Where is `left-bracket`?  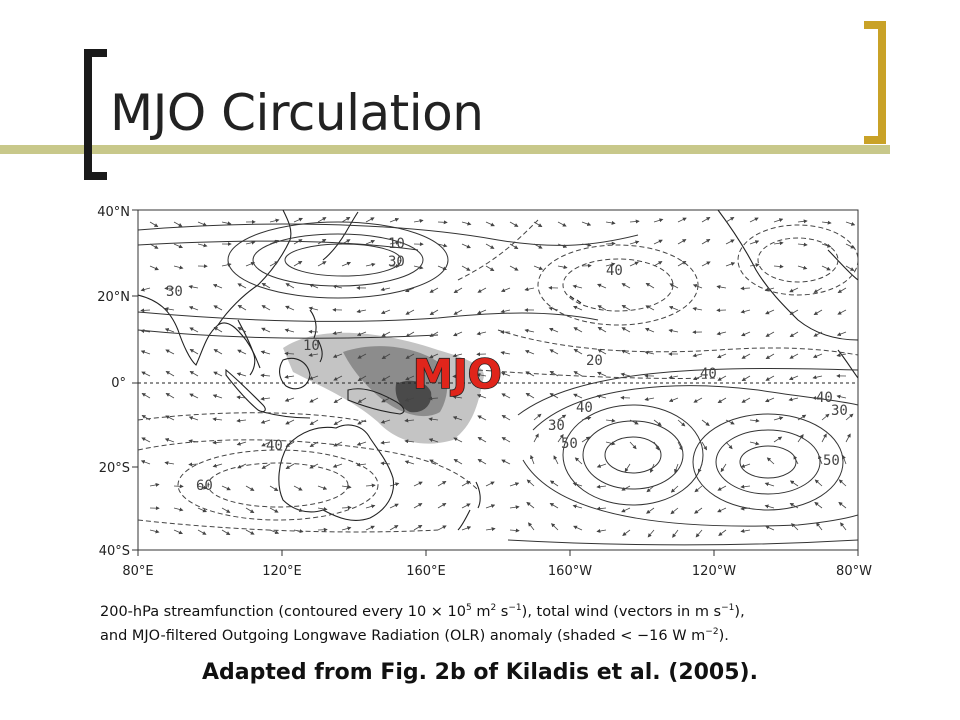 left-bracket is located at coordinates (95, 114).